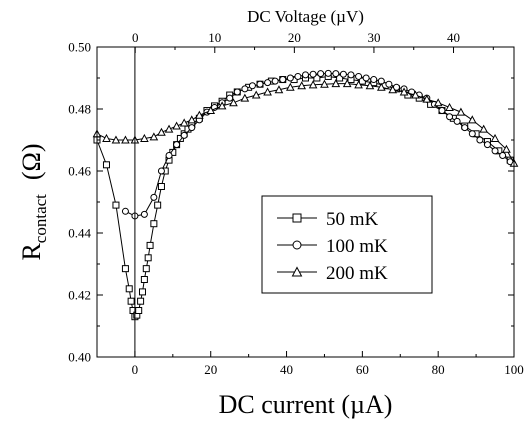 This screenshot has width=529, height=424. Describe the element at coordinates (357, 273) in the screenshot. I see `legend-label: 200 mK` at that location.